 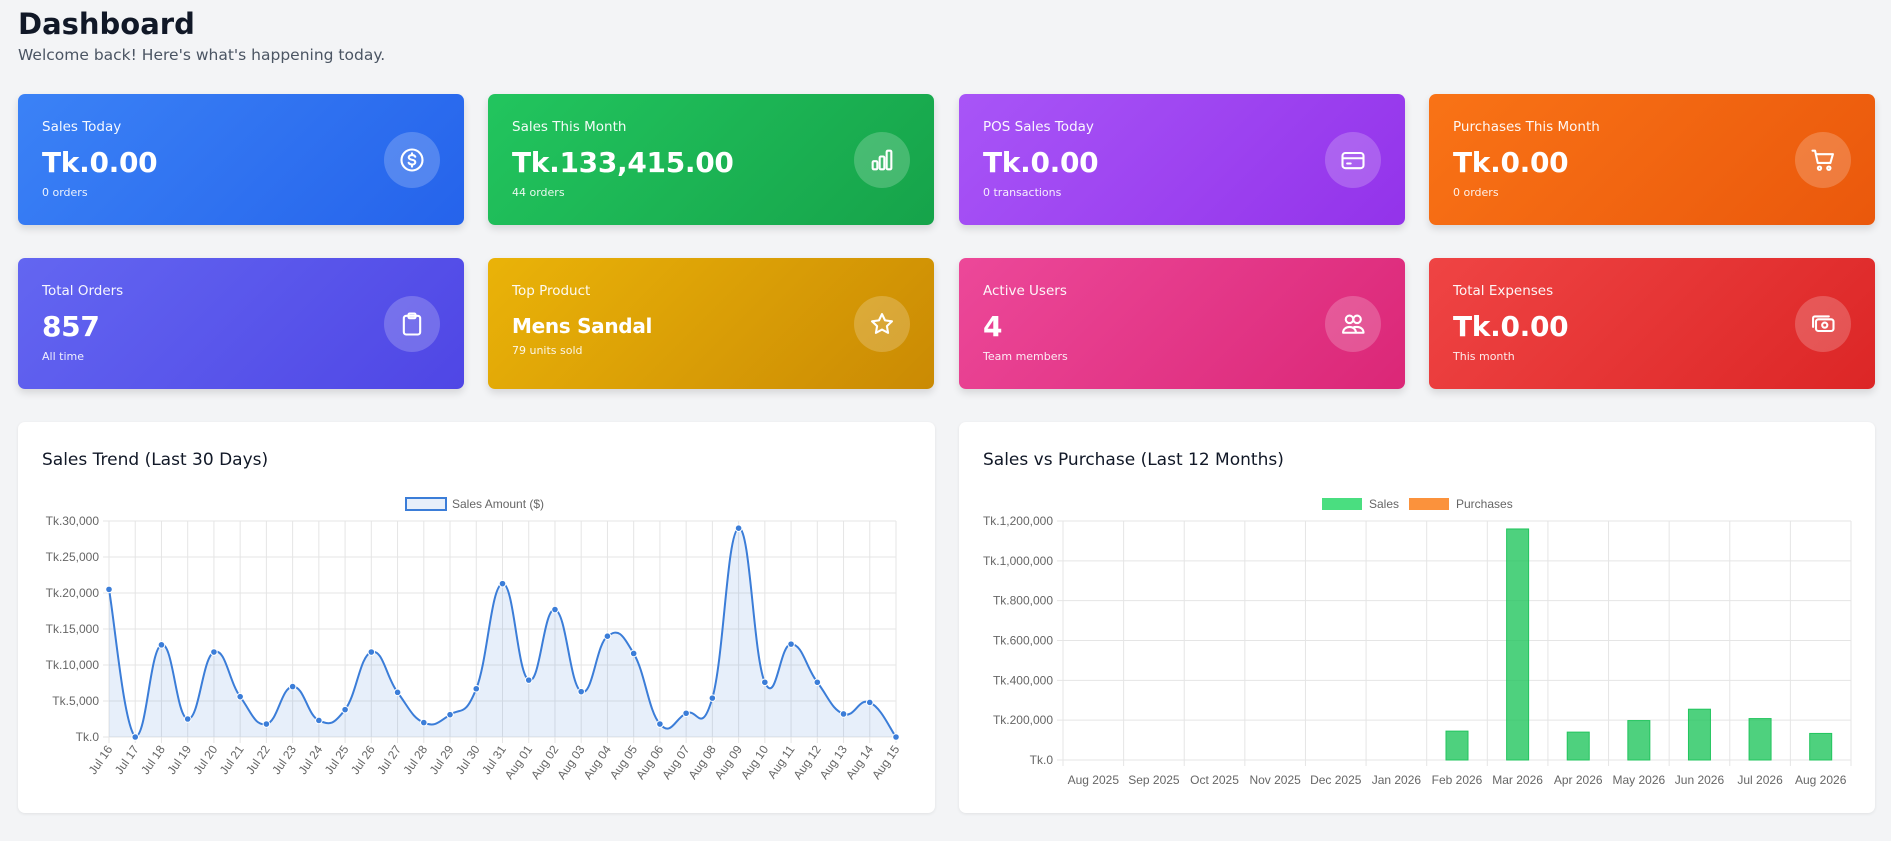 What do you see at coordinates (63, 356) in the screenshot?
I see `card-sub: All time` at bounding box center [63, 356].